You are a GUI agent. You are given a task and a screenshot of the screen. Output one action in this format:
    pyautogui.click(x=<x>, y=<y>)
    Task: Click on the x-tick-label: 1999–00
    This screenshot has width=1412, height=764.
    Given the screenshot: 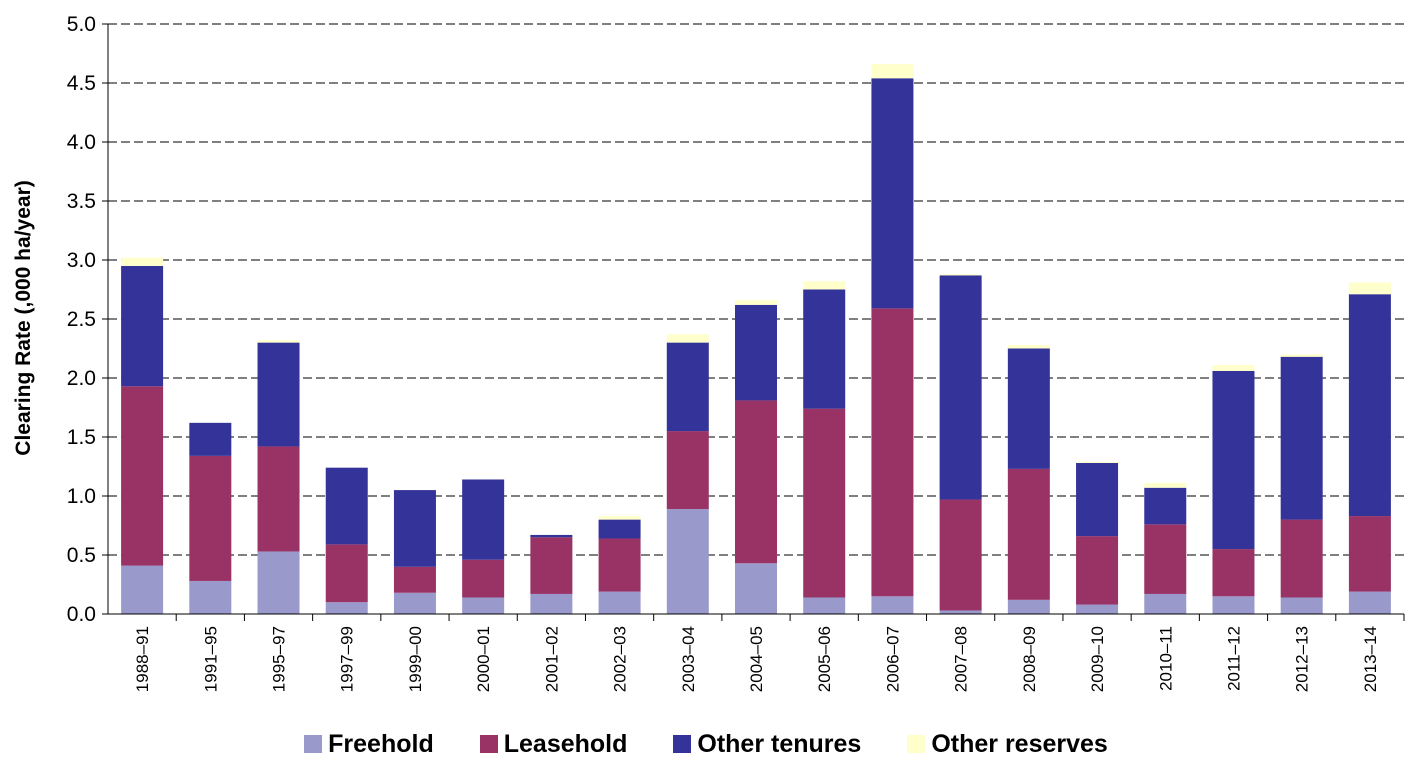 What is the action you would take?
    pyautogui.click(x=415, y=659)
    